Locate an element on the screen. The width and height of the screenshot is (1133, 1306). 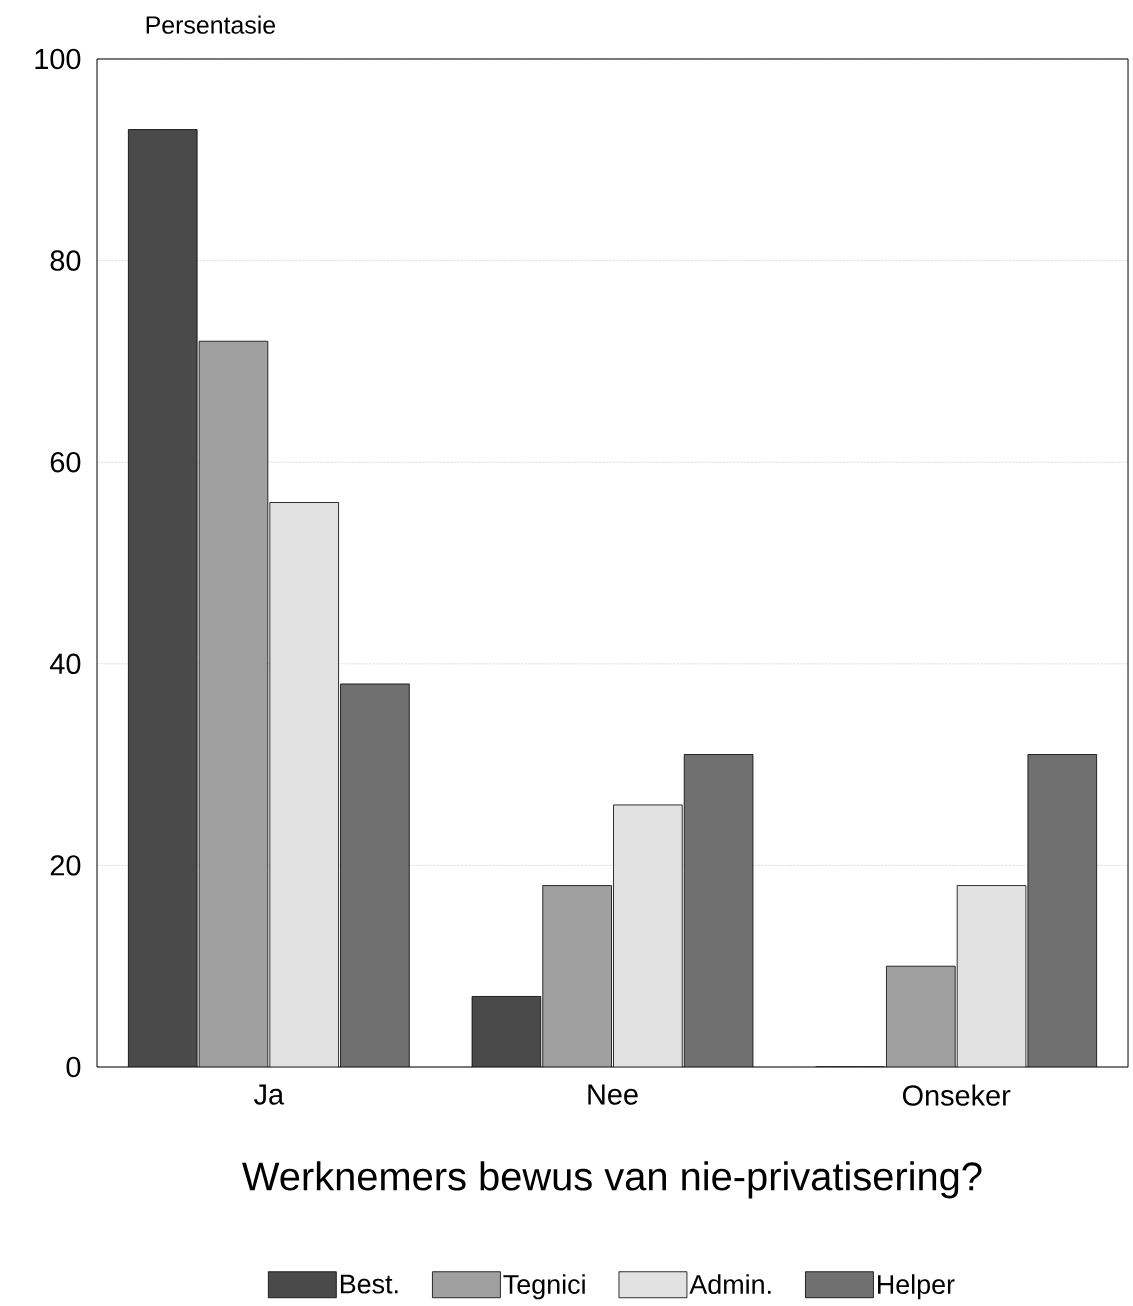
legend-label: Best. is located at coordinates (369, 1284).